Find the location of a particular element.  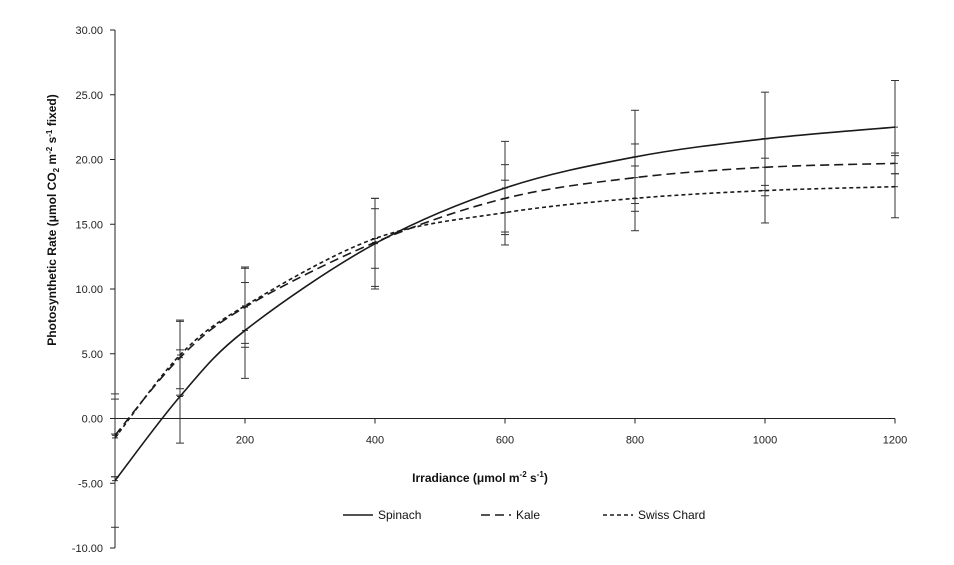

x-tick-label: 800 is located at coordinates (635, 441).